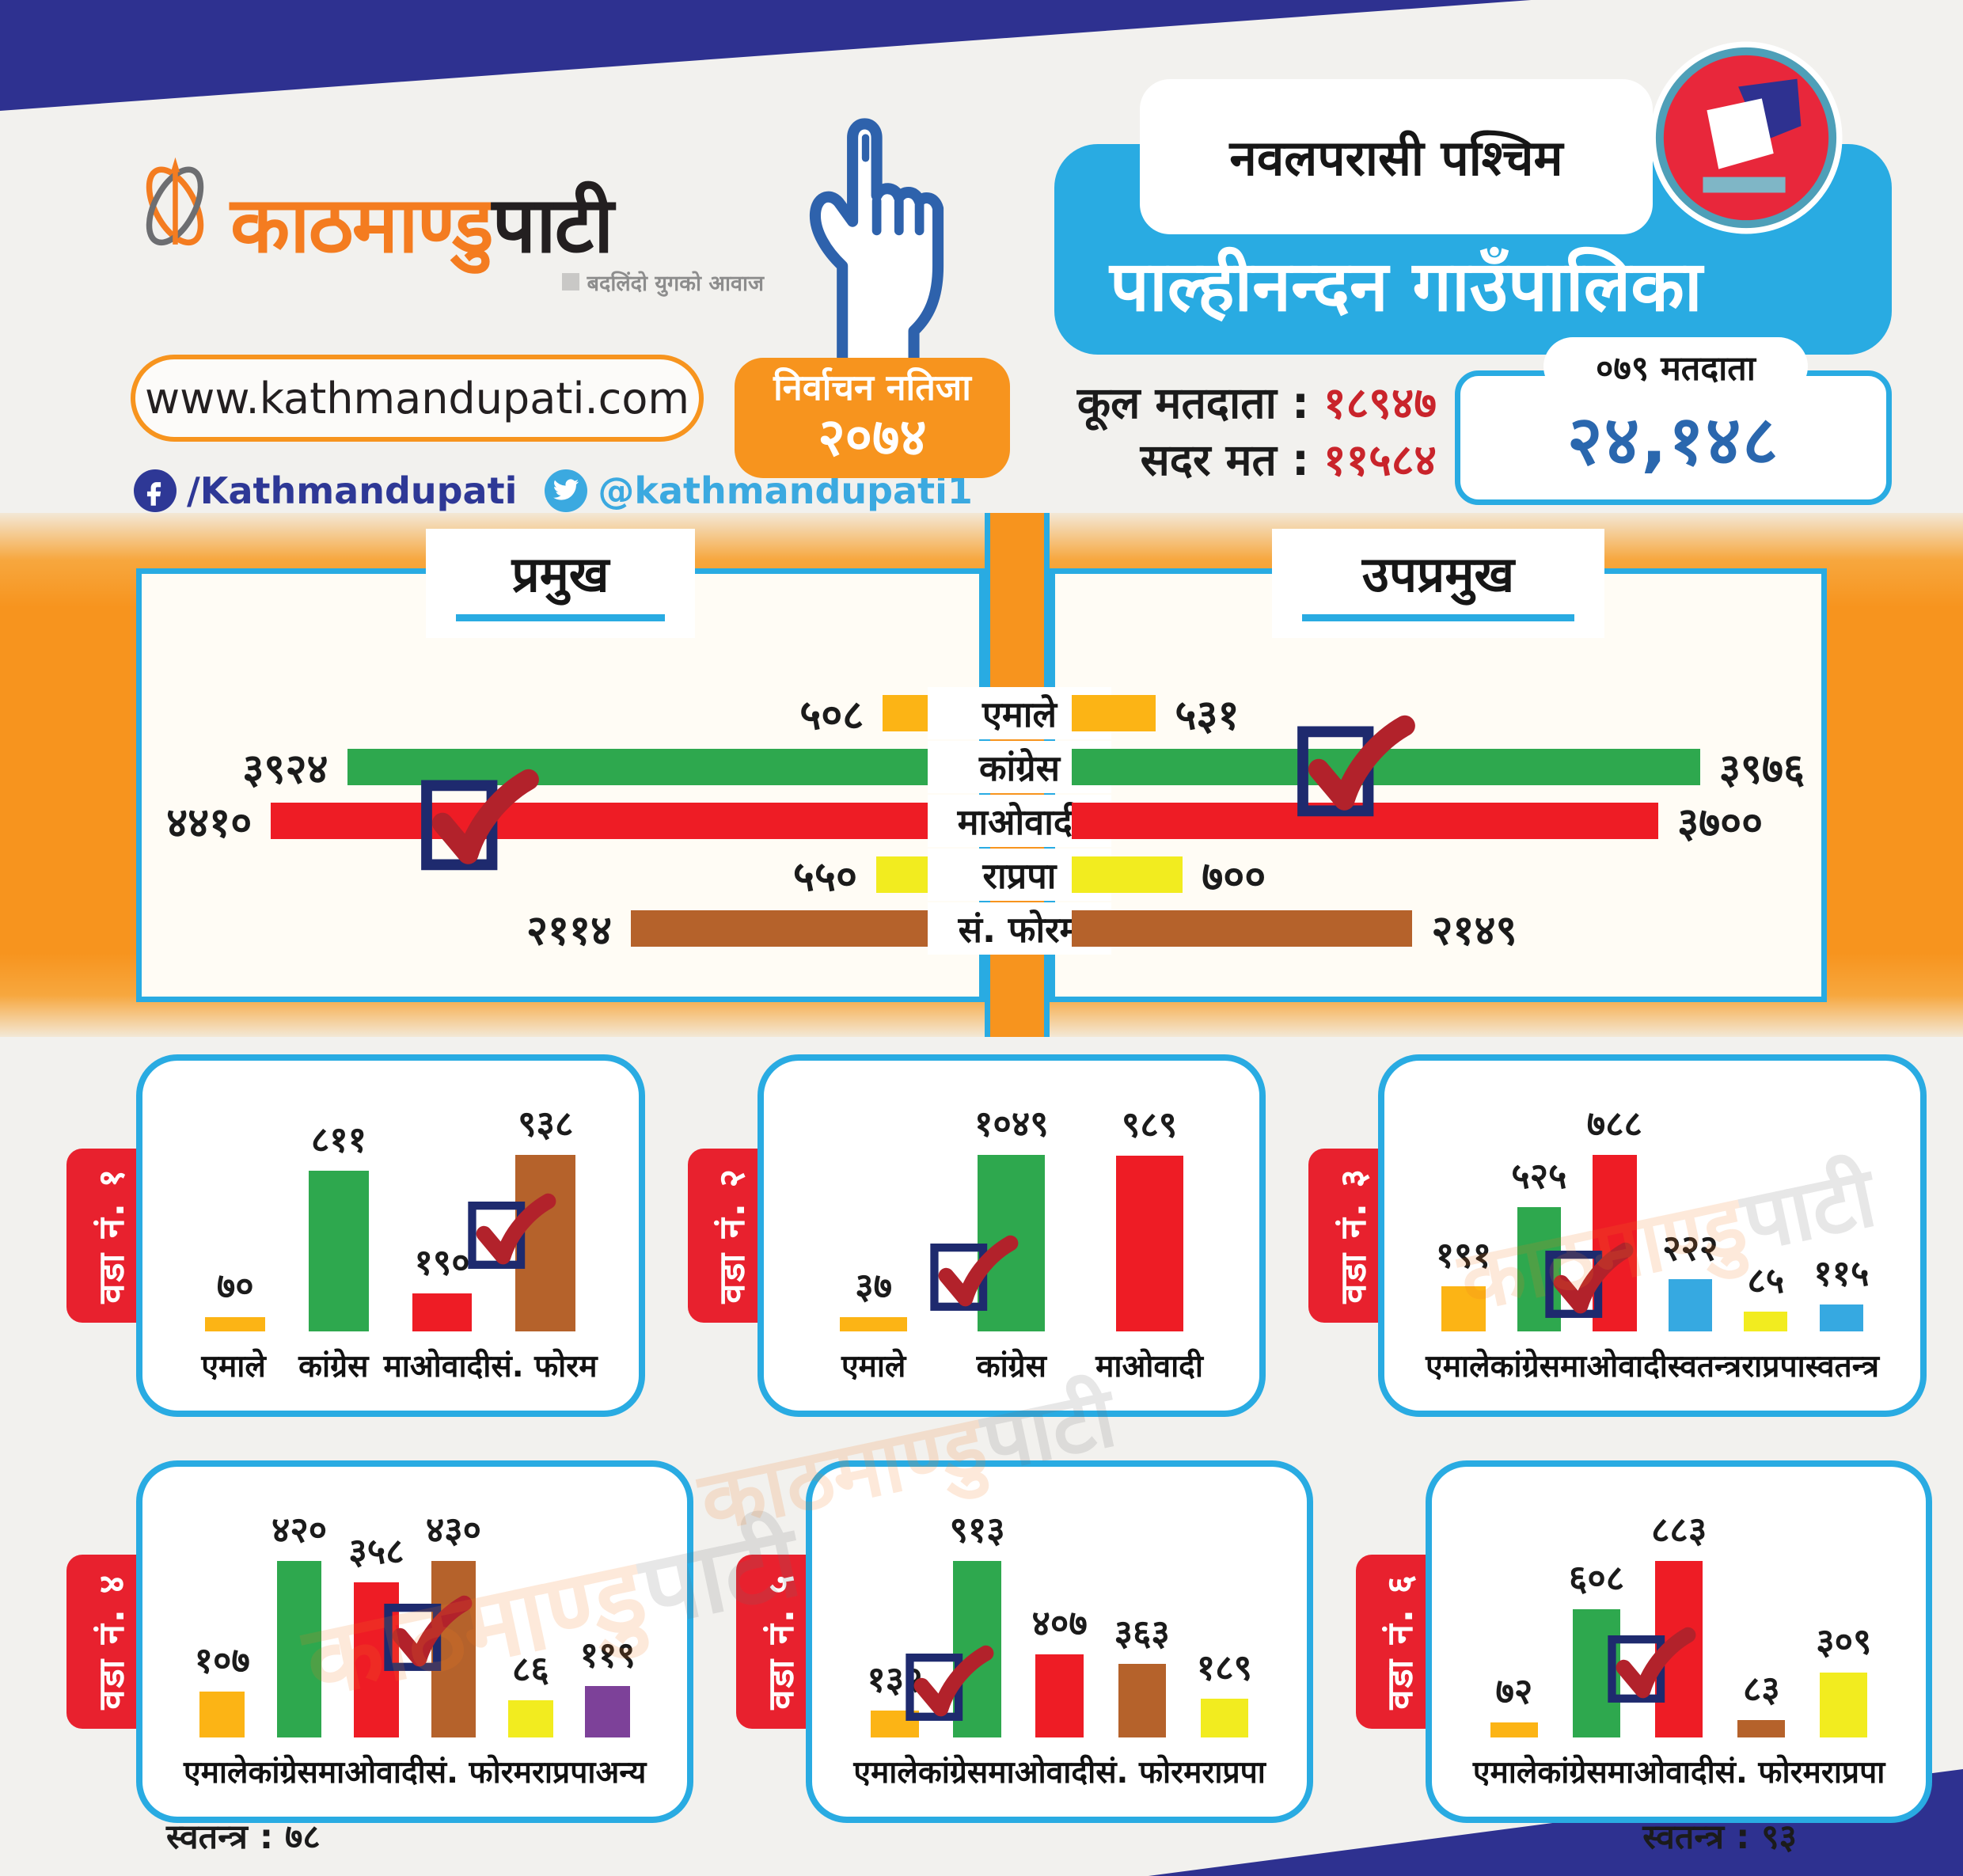  What do you see at coordinates (235, 1215) in the screenshot?
I see `bar-column: ७०` at bounding box center [235, 1215].